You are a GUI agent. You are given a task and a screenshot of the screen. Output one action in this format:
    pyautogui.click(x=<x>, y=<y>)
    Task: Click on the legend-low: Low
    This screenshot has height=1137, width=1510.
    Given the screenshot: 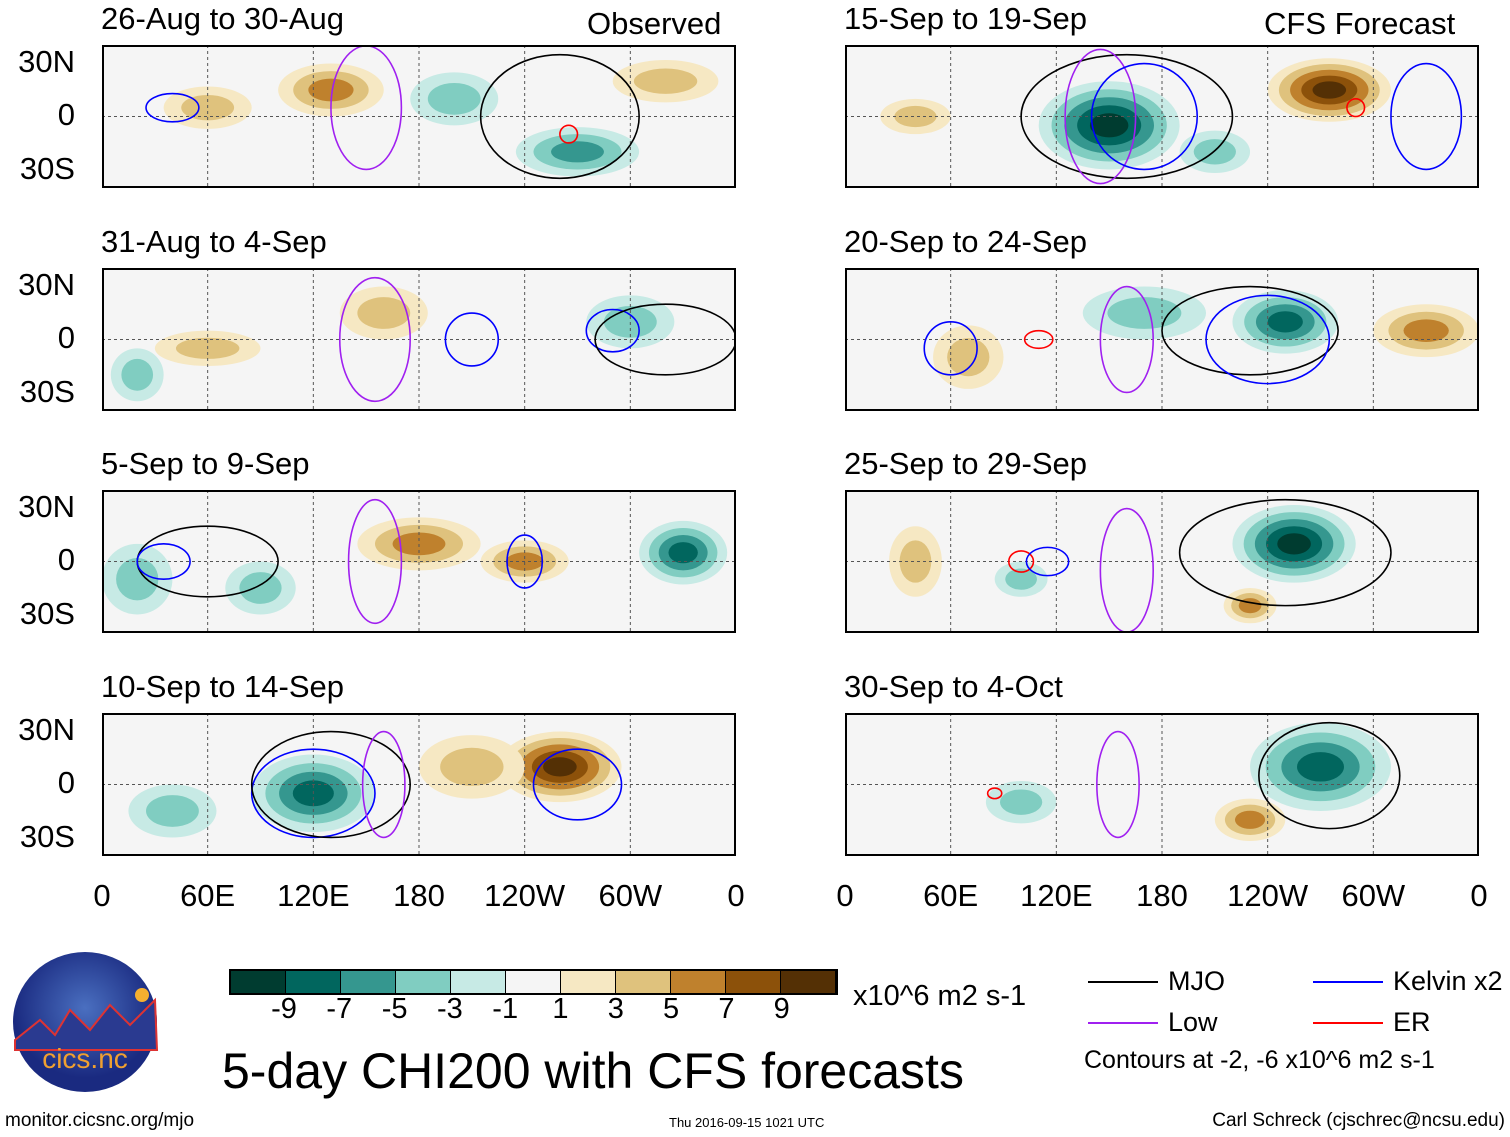 What is the action you would take?
    pyautogui.click(x=1153, y=1022)
    